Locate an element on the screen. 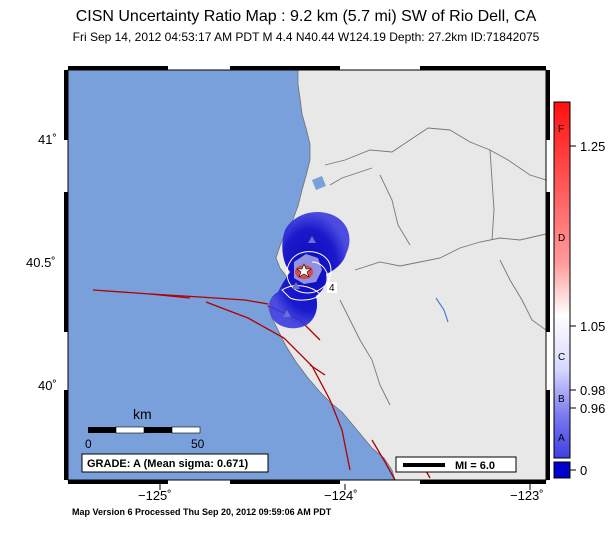  mi-legend-line is located at coordinates (424, 465).